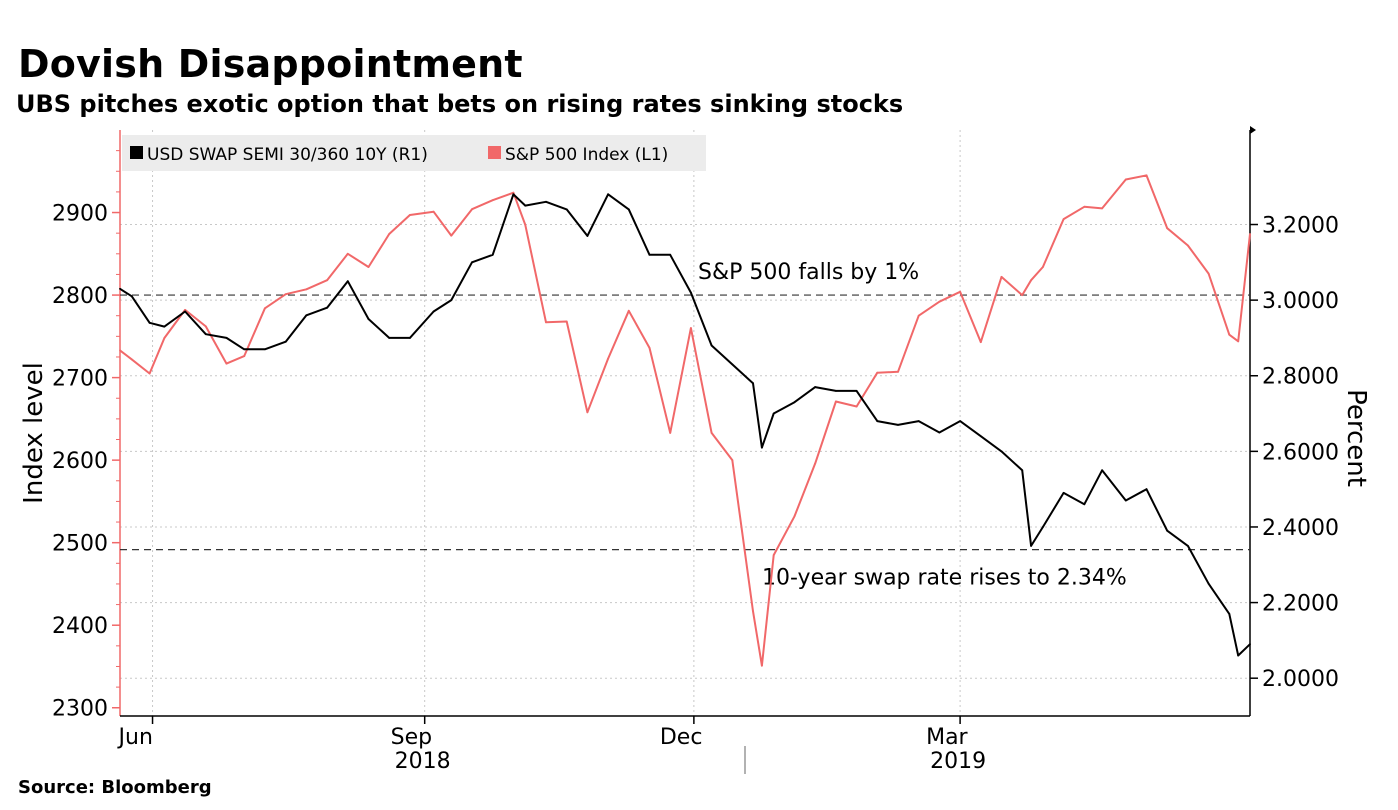 This screenshot has width=1398, height=810. I want to click on chart-title: Dovish Disappointment, so click(270, 64).